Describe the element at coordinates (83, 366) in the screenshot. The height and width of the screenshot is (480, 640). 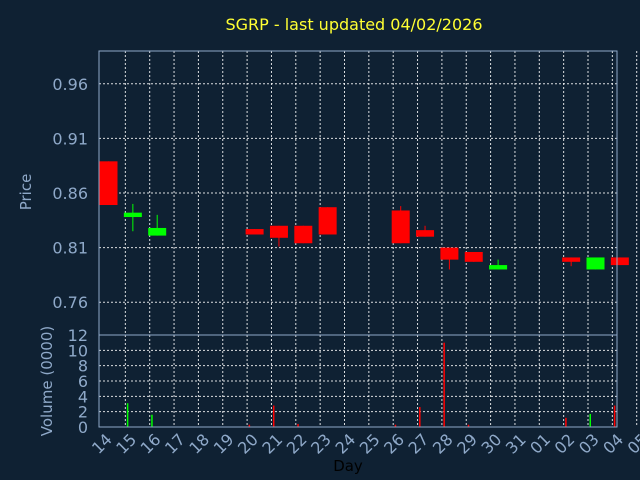
I see `volume-tick-label: 8` at that location.